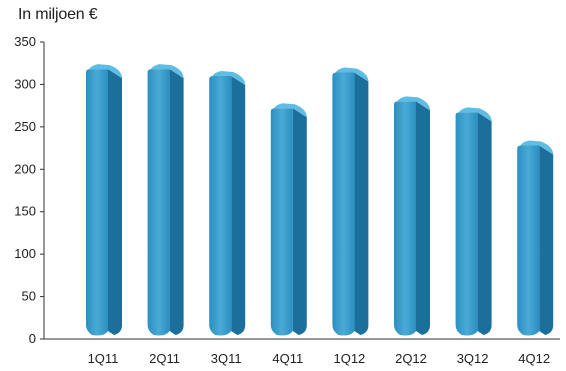  Describe the element at coordinates (29, 296) in the screenshot. I see `y-tick-label: 50` at that location.